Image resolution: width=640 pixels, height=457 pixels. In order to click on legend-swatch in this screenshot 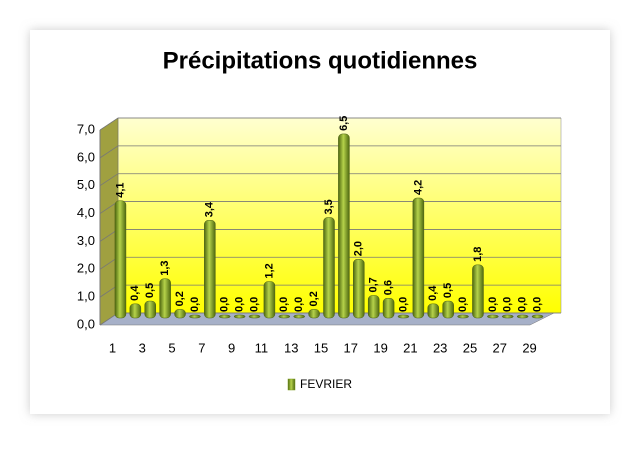, I will do `click(291, 384)`.